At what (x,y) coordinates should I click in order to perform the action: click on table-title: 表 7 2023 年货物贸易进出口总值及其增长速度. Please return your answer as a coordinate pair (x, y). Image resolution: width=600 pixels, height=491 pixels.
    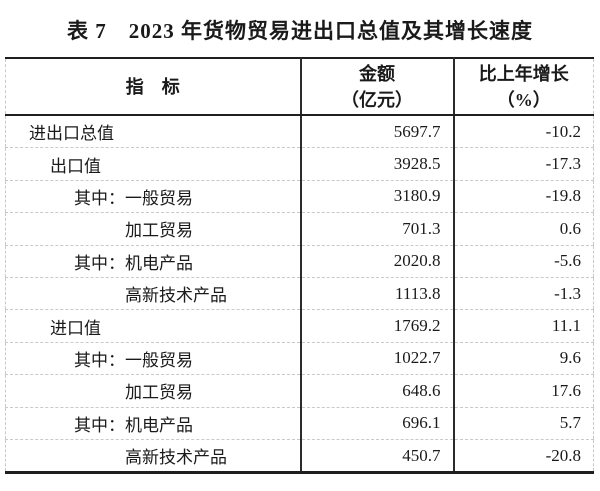
    Looking at the image, I should click on (300, 31).